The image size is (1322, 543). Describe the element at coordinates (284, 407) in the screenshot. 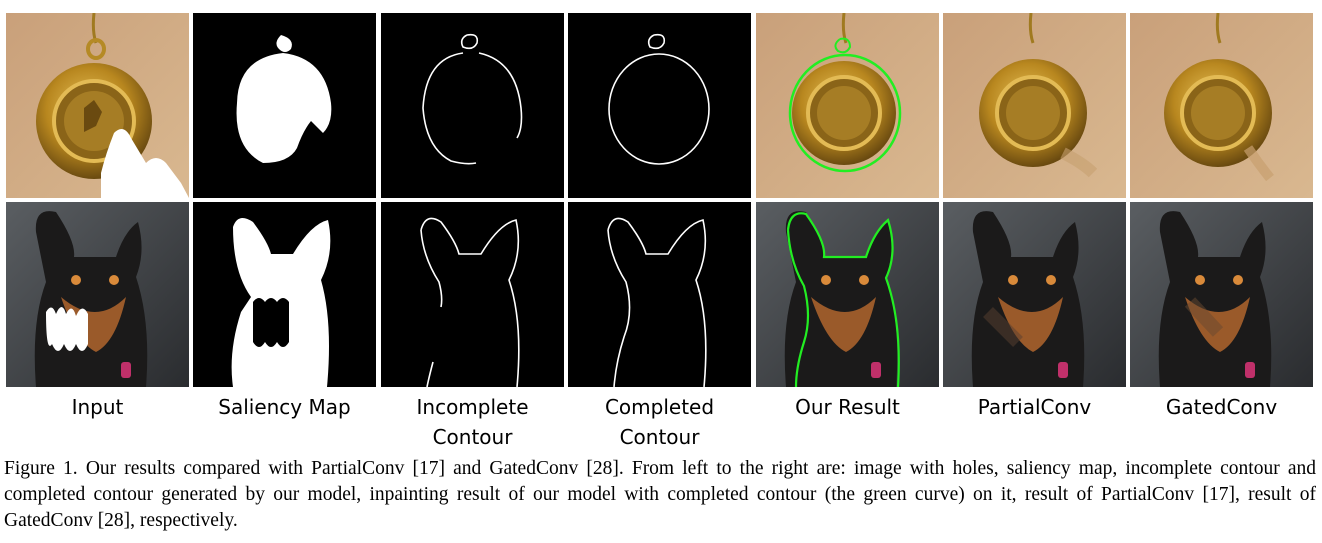

I see `column-label-saliency-map: Saliency Map` at that location.